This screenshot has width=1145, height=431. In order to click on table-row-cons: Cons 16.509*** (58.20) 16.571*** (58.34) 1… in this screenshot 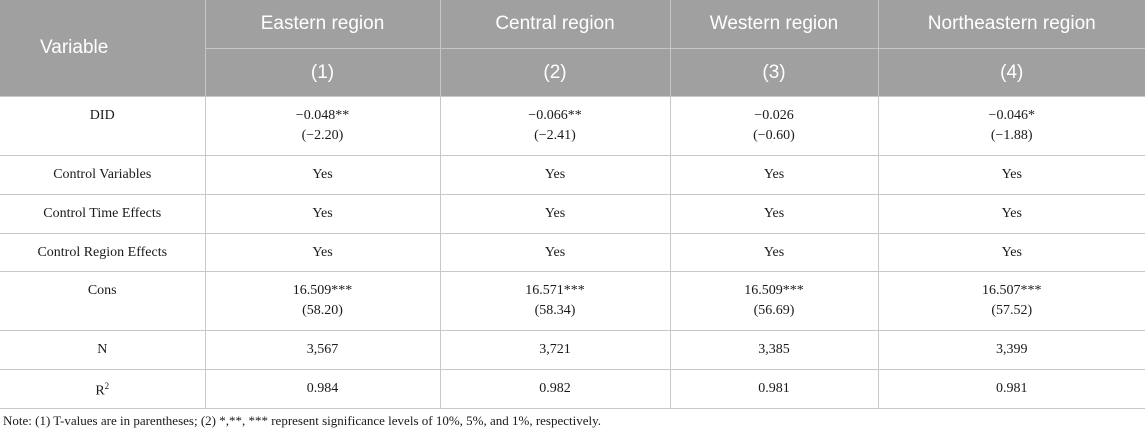, I will do `click(572, 301)`.